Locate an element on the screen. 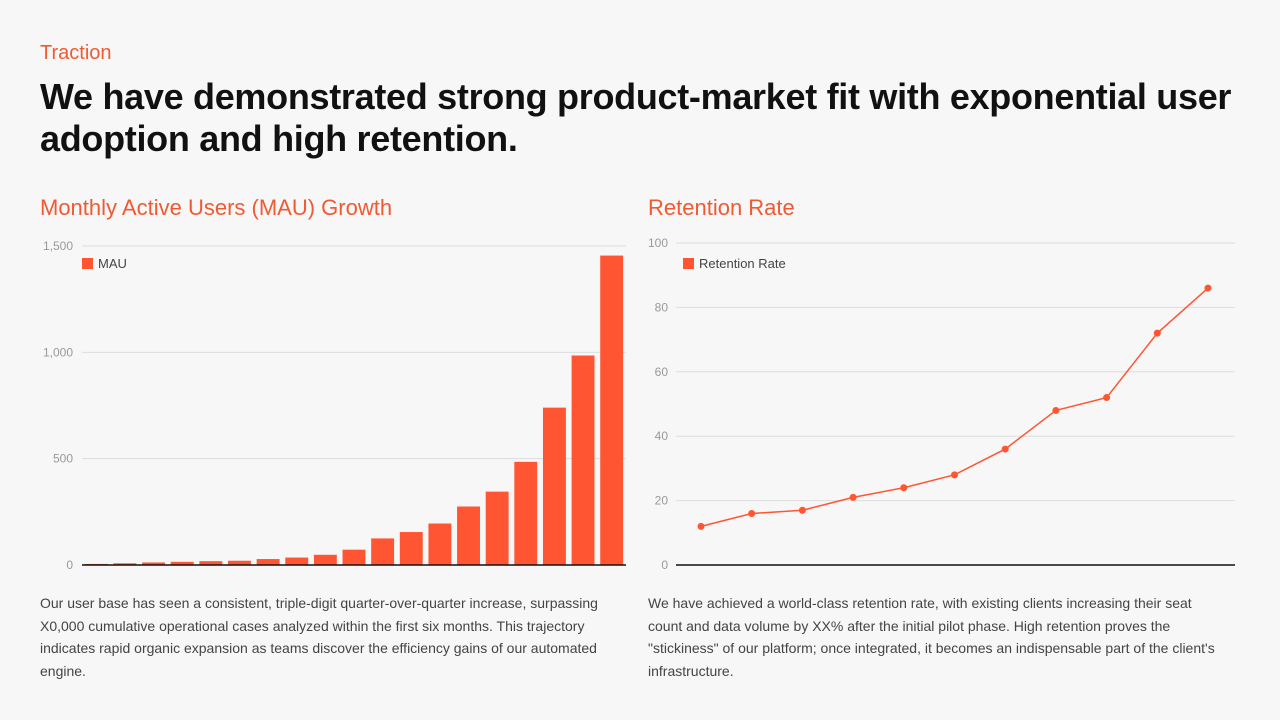 This screenshot has height=720, width=1280. retention-y-tick-label: 40 is located at coordinates (662, 436).